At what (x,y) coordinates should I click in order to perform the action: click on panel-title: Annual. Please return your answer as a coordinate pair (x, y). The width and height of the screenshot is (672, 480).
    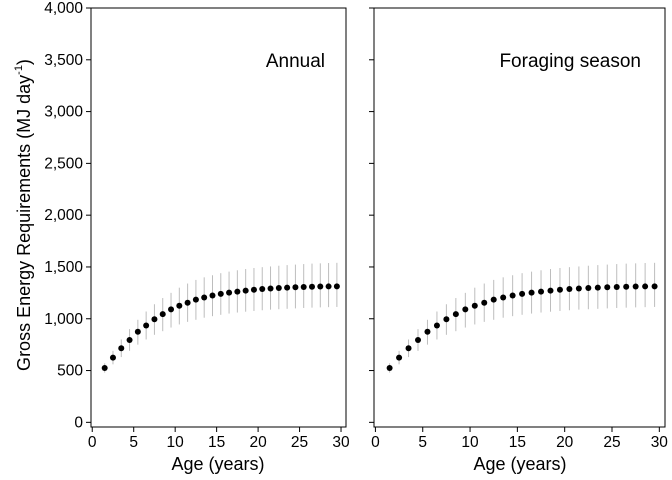
    Looking at the image, I should click on (295, 61).